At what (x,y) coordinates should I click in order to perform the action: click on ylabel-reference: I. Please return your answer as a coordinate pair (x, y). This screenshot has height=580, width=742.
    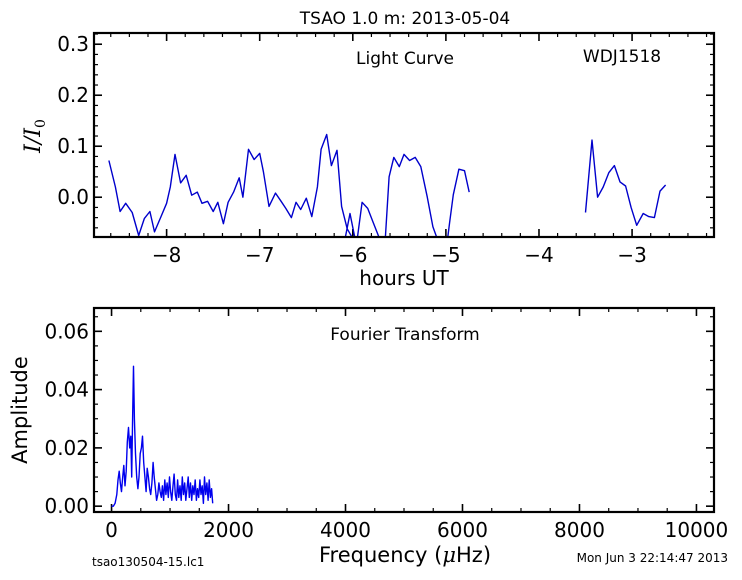
    Looking at the image, I should click on (33, 132).